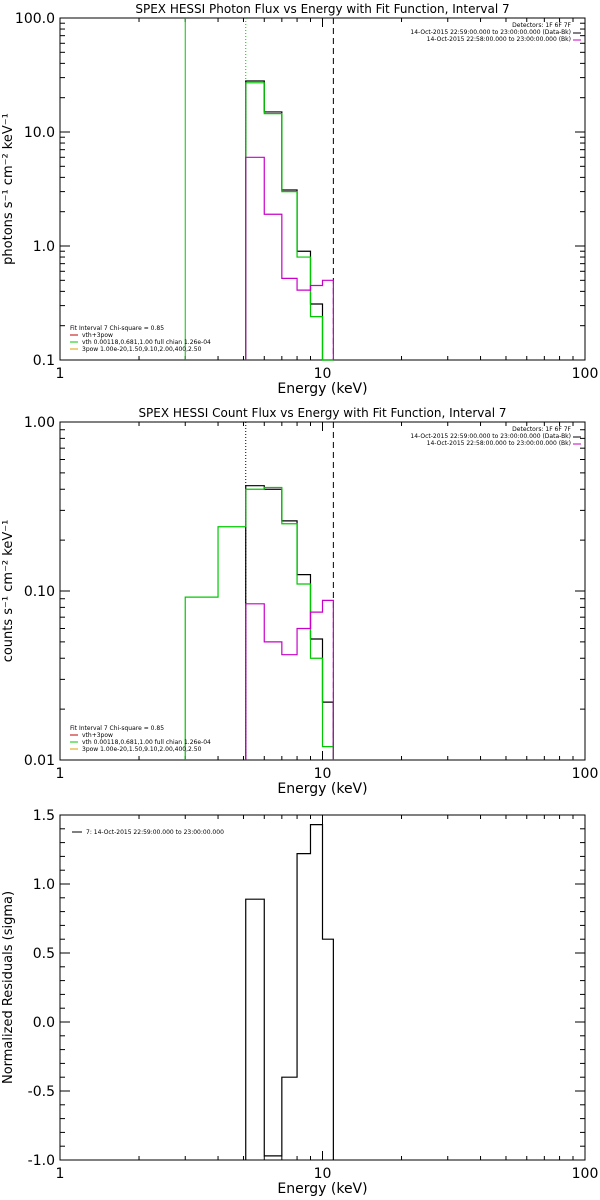  I want to click on y-tick-label: 1.5, so click(44, 816).